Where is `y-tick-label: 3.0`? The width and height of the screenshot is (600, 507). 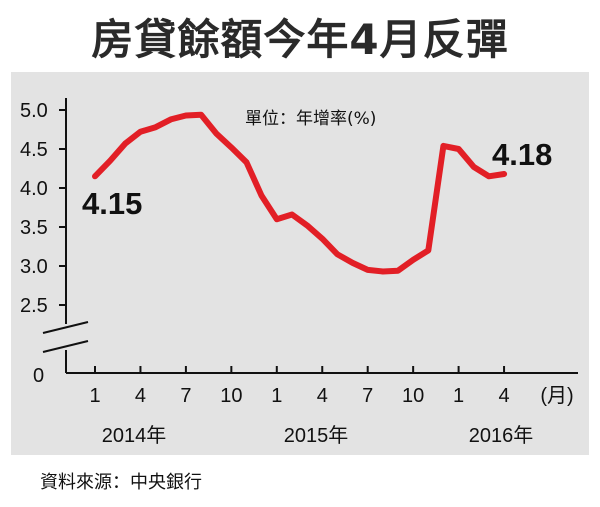 y-tick-label: 3.0 is located at coordinates (34, 267).